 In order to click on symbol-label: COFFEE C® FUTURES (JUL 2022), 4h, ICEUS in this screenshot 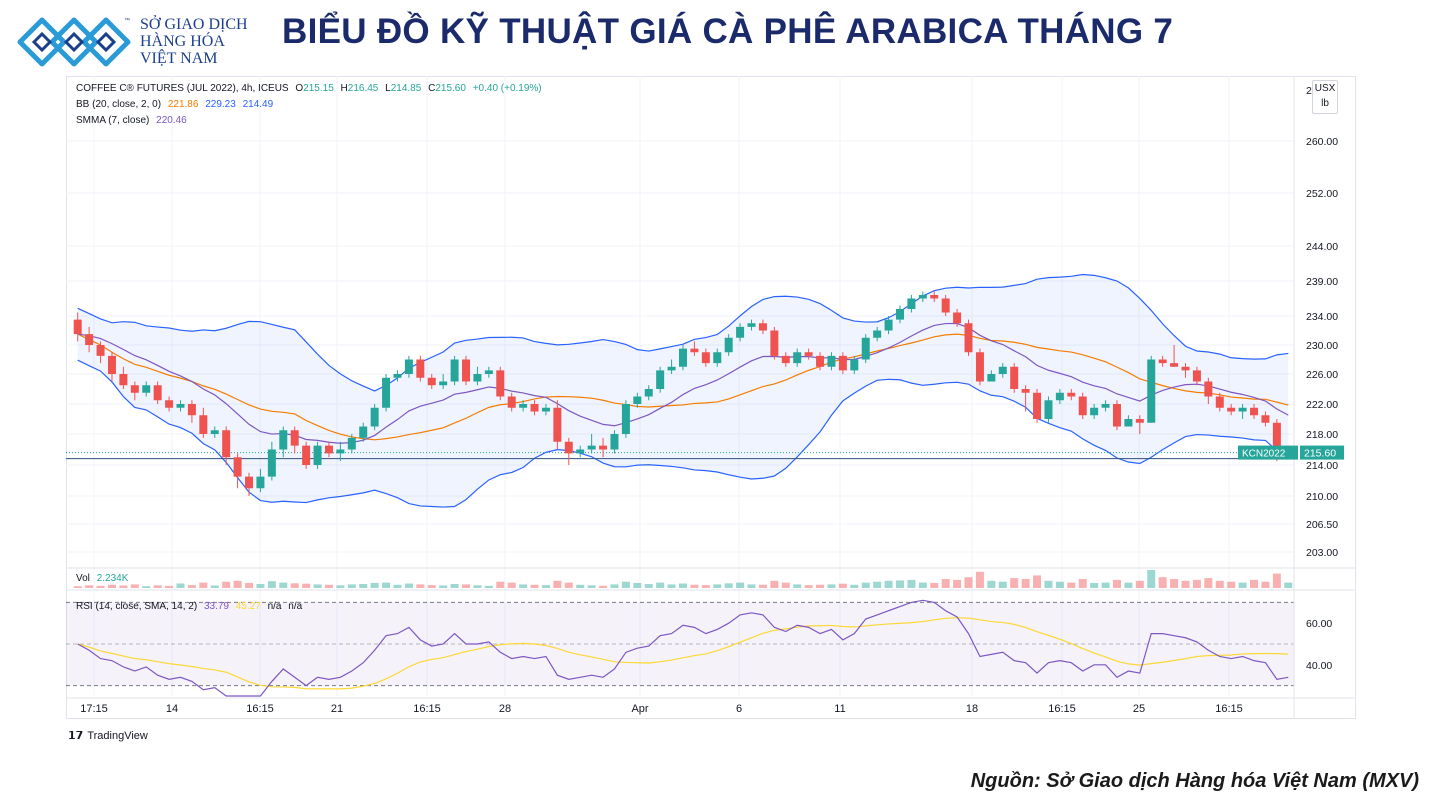, I will do `click(182, 88)`.